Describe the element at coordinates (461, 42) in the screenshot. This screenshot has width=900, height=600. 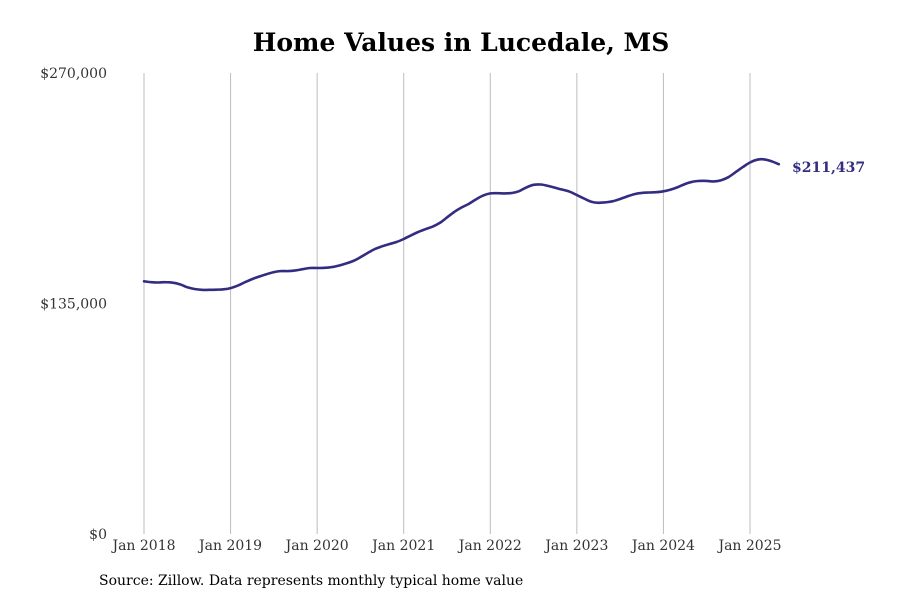
I see `chart-title: Home Values in Lucedale, MS` at that location.